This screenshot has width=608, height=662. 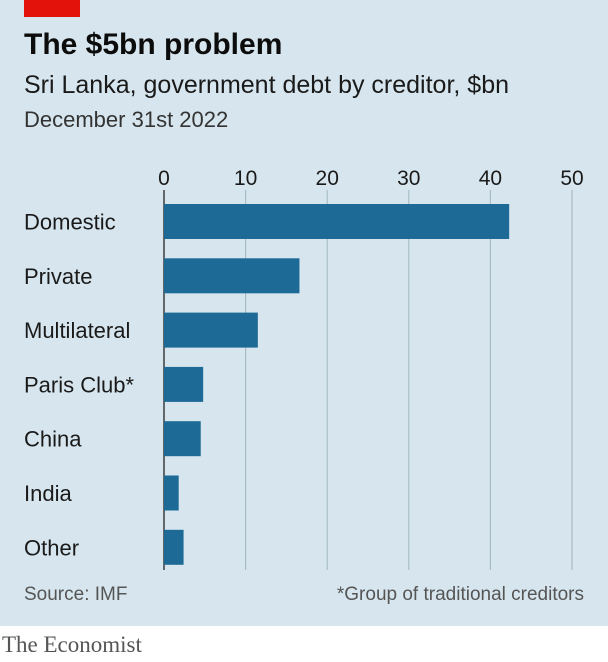 I want to click on bar-china, so click(x=182, y=439).